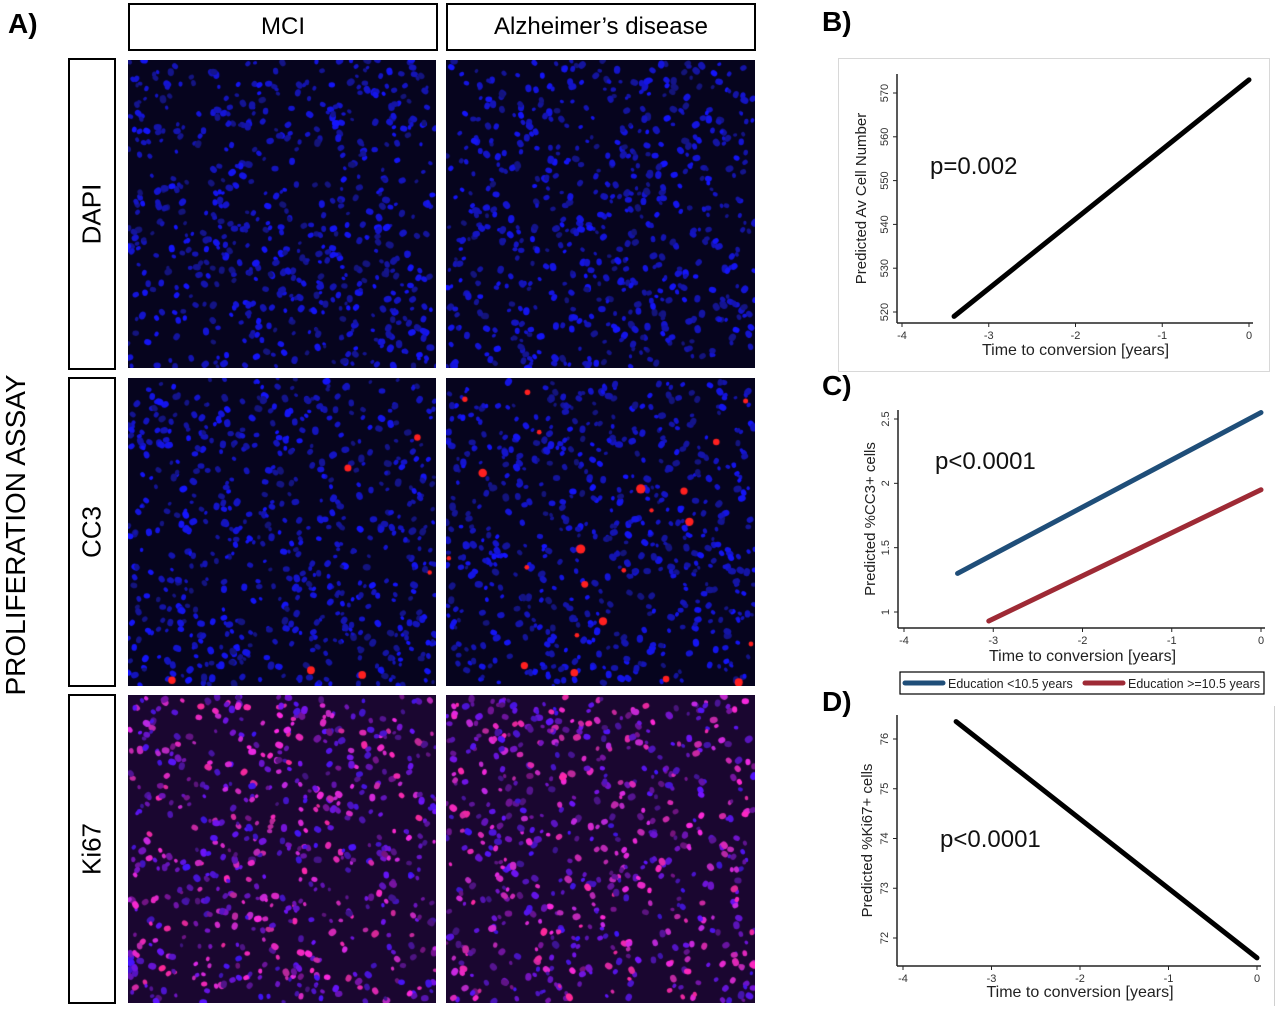 This screenshot has height=1017, width=1280. Describe the element at coordinates (885, 224) in the screenshot. I see `y-tick-label: 540` at that location.